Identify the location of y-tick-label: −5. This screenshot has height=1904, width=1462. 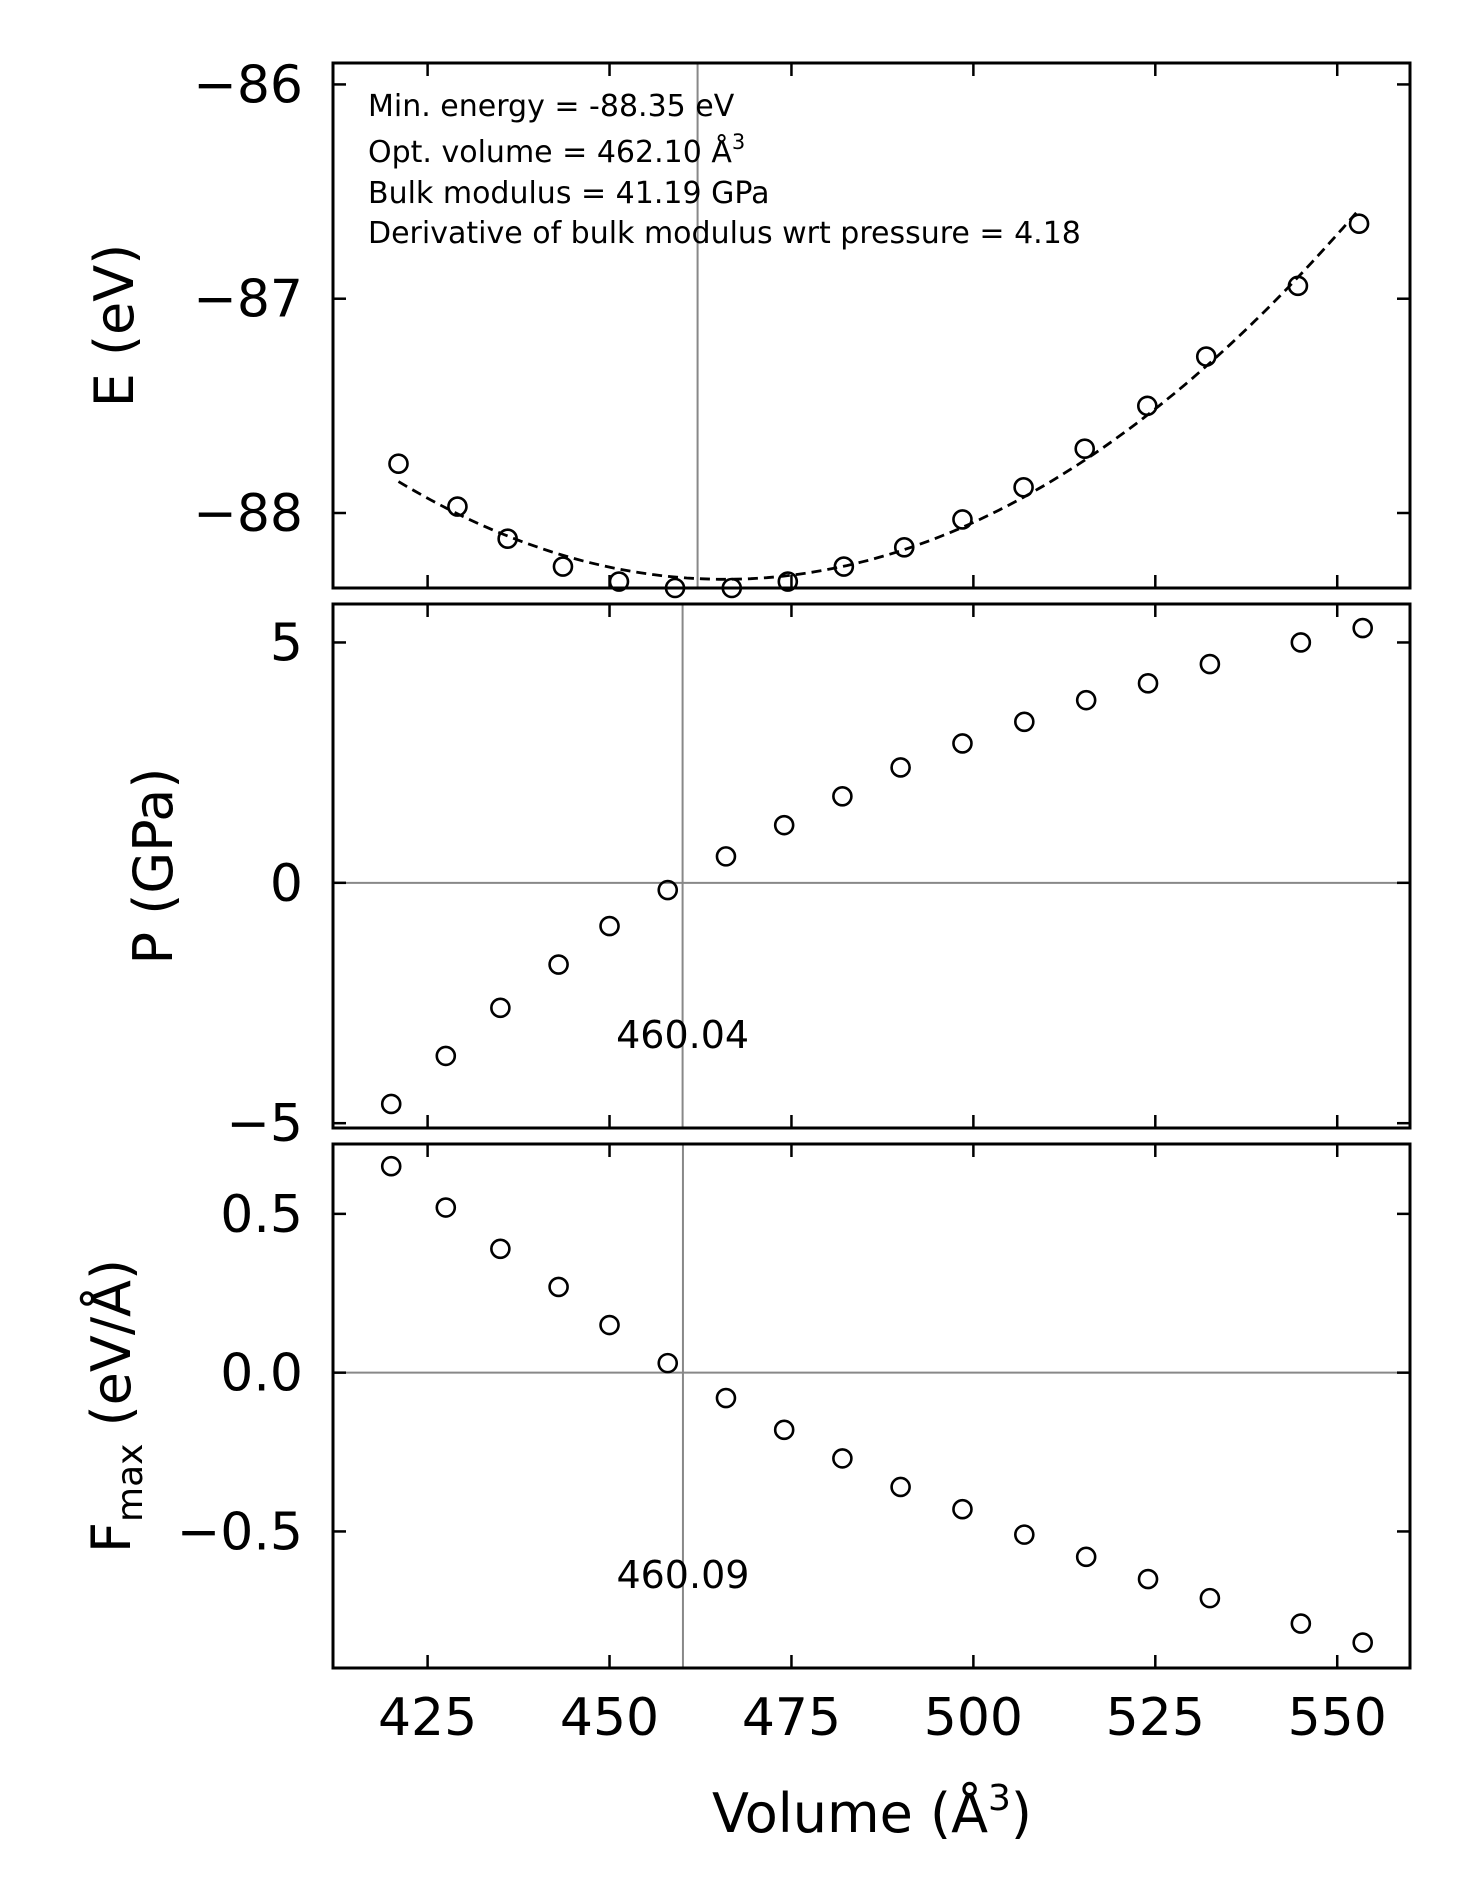
(264, 1124).